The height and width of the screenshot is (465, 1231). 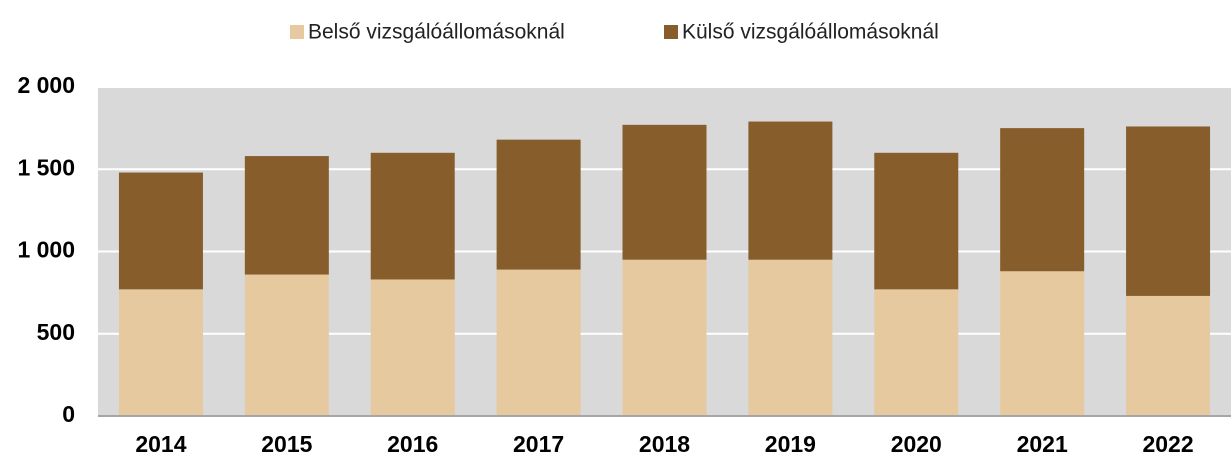 What do you see at coordinates (46, 167) in the screenshot?
I see `y-tick-label: 1 500` at bounding box center [46, 167].